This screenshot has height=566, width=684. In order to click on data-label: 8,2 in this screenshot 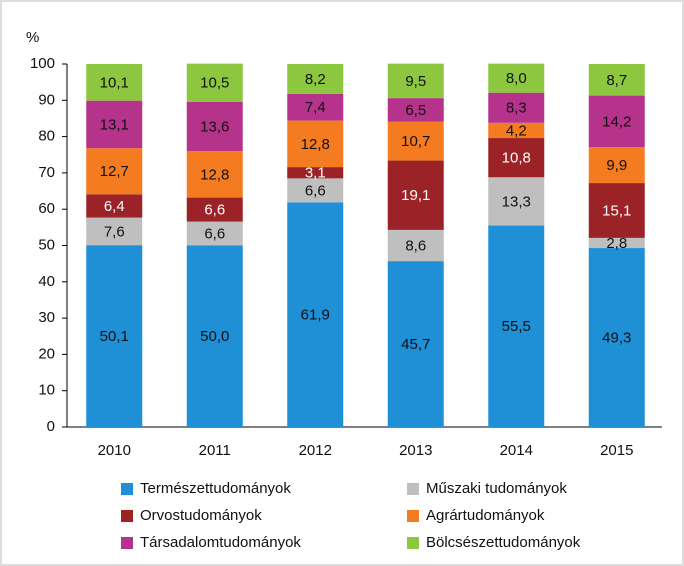, I will do `click(315, 79)`.